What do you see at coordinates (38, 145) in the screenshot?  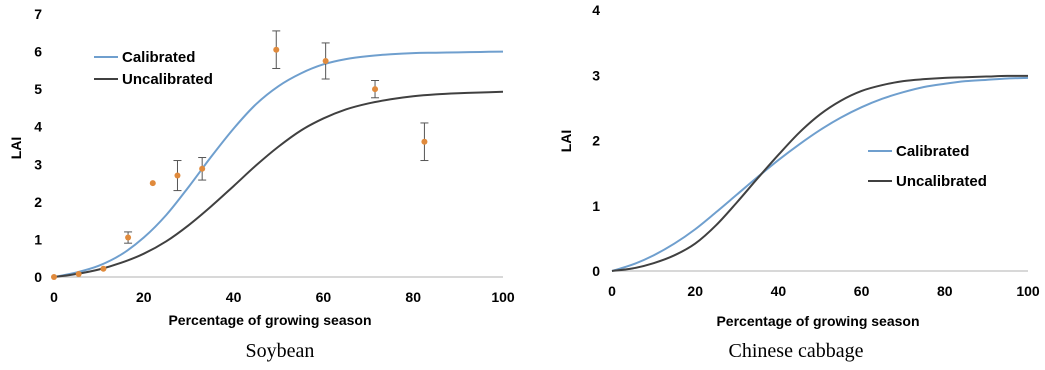 I see `y-tick-labels: 0 1 2 3 4 5 6 7` at bounding box center [38, 145].